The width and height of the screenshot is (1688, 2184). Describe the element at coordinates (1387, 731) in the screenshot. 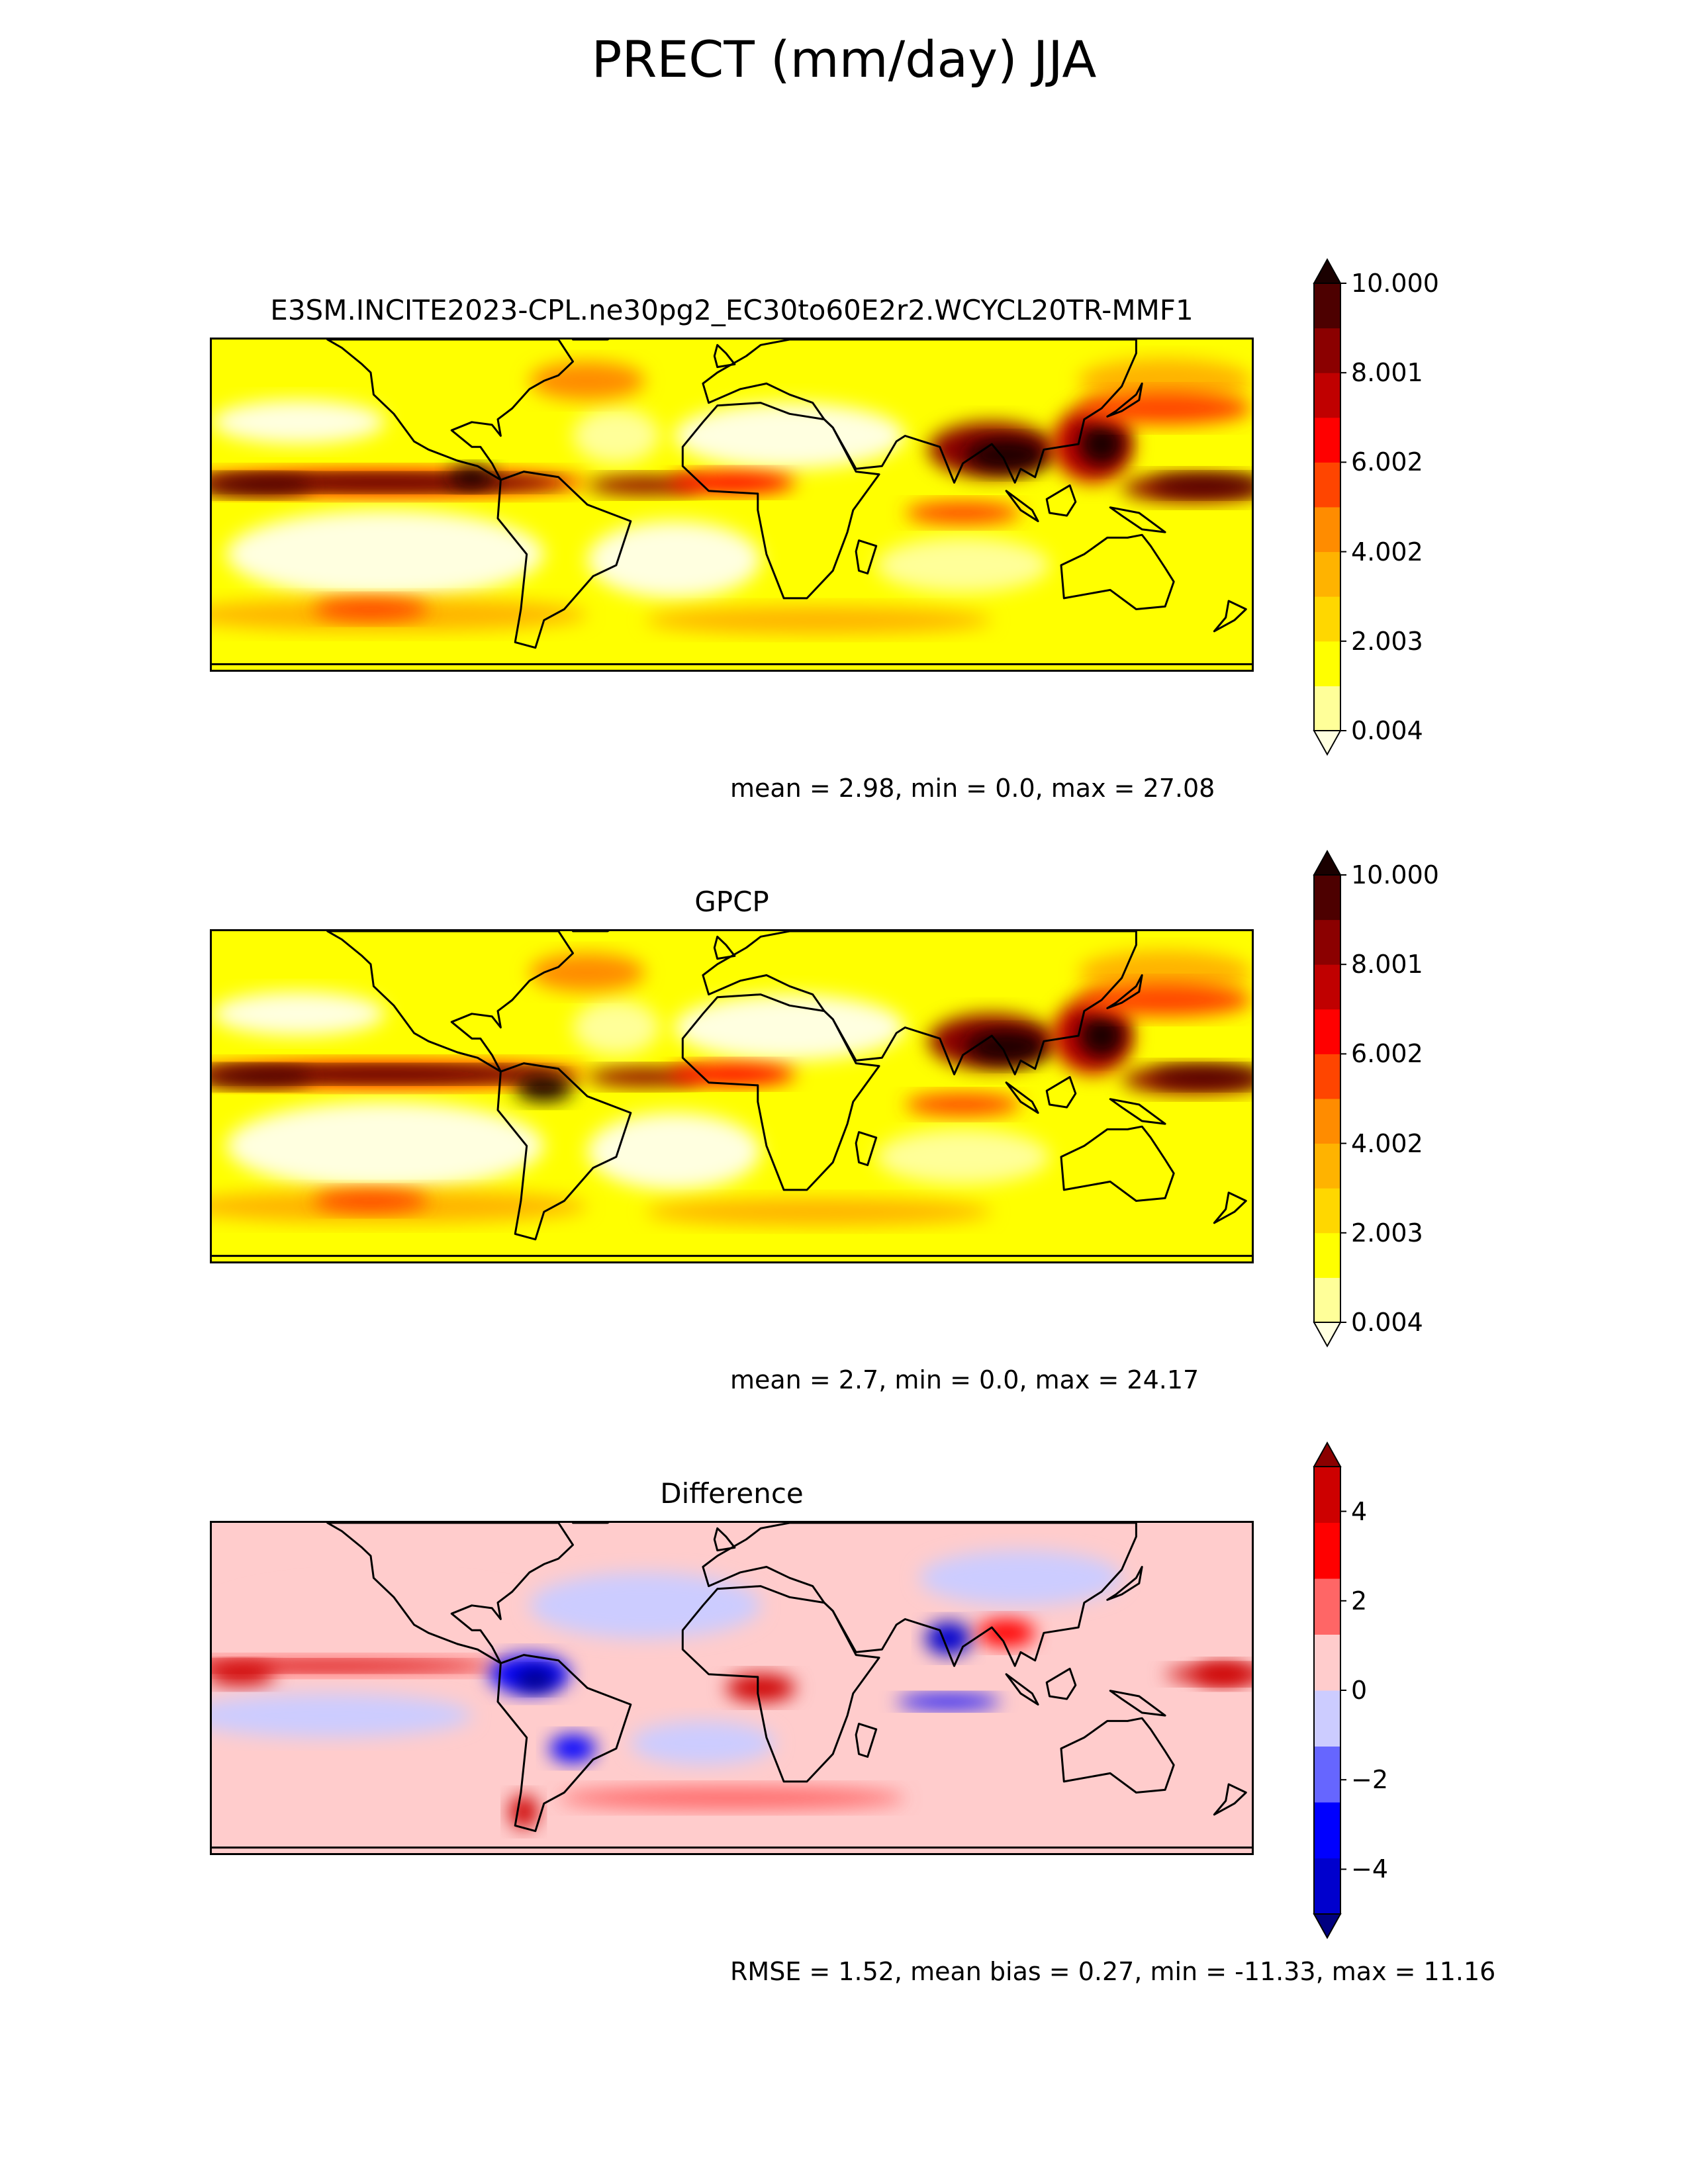

I see `colorbar-tick-label: 0.004` at that location.